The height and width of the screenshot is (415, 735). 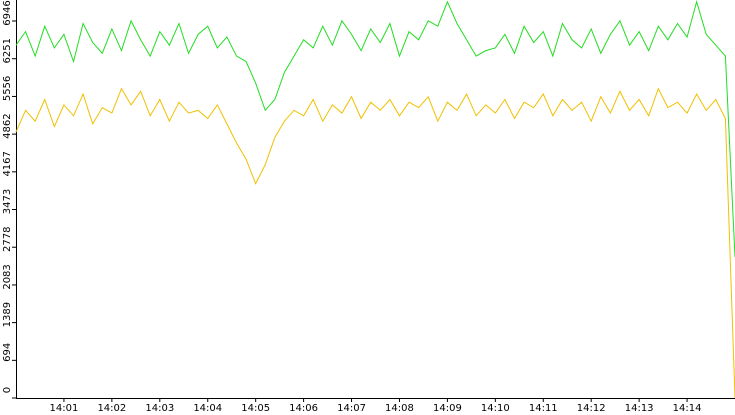 What do you see at coordinates (7, 12) in the screenshot?
I see `y-tick-label: 6946` at bounding box center [7, 12].